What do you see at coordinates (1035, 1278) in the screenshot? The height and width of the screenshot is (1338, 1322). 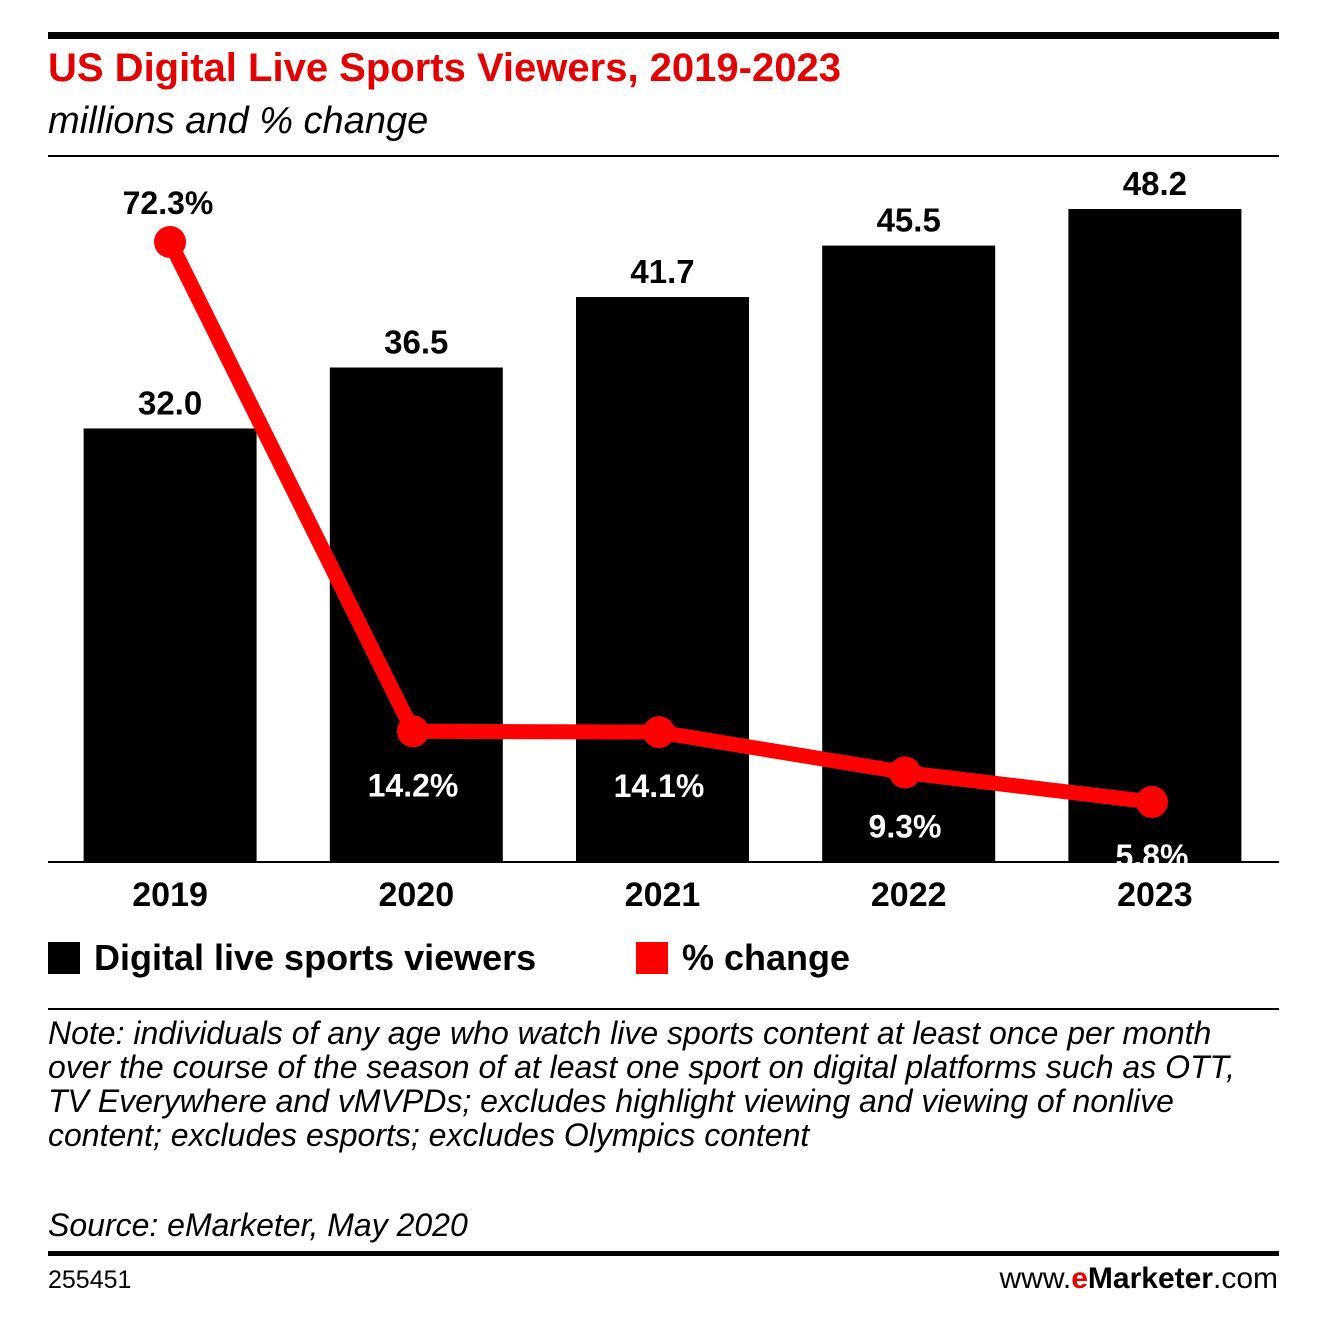 I see `site-prefix: www.` at bounding box center [1035, 1278].